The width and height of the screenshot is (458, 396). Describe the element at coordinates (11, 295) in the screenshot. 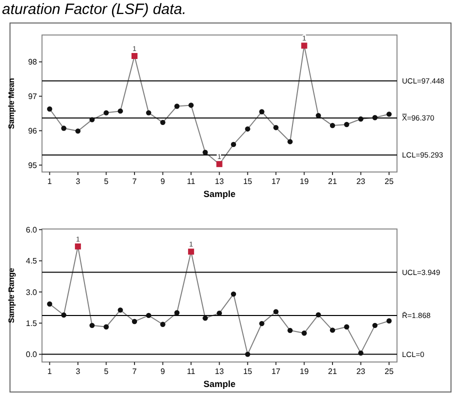

I see `y-axis-title: Sample Range` at that location.